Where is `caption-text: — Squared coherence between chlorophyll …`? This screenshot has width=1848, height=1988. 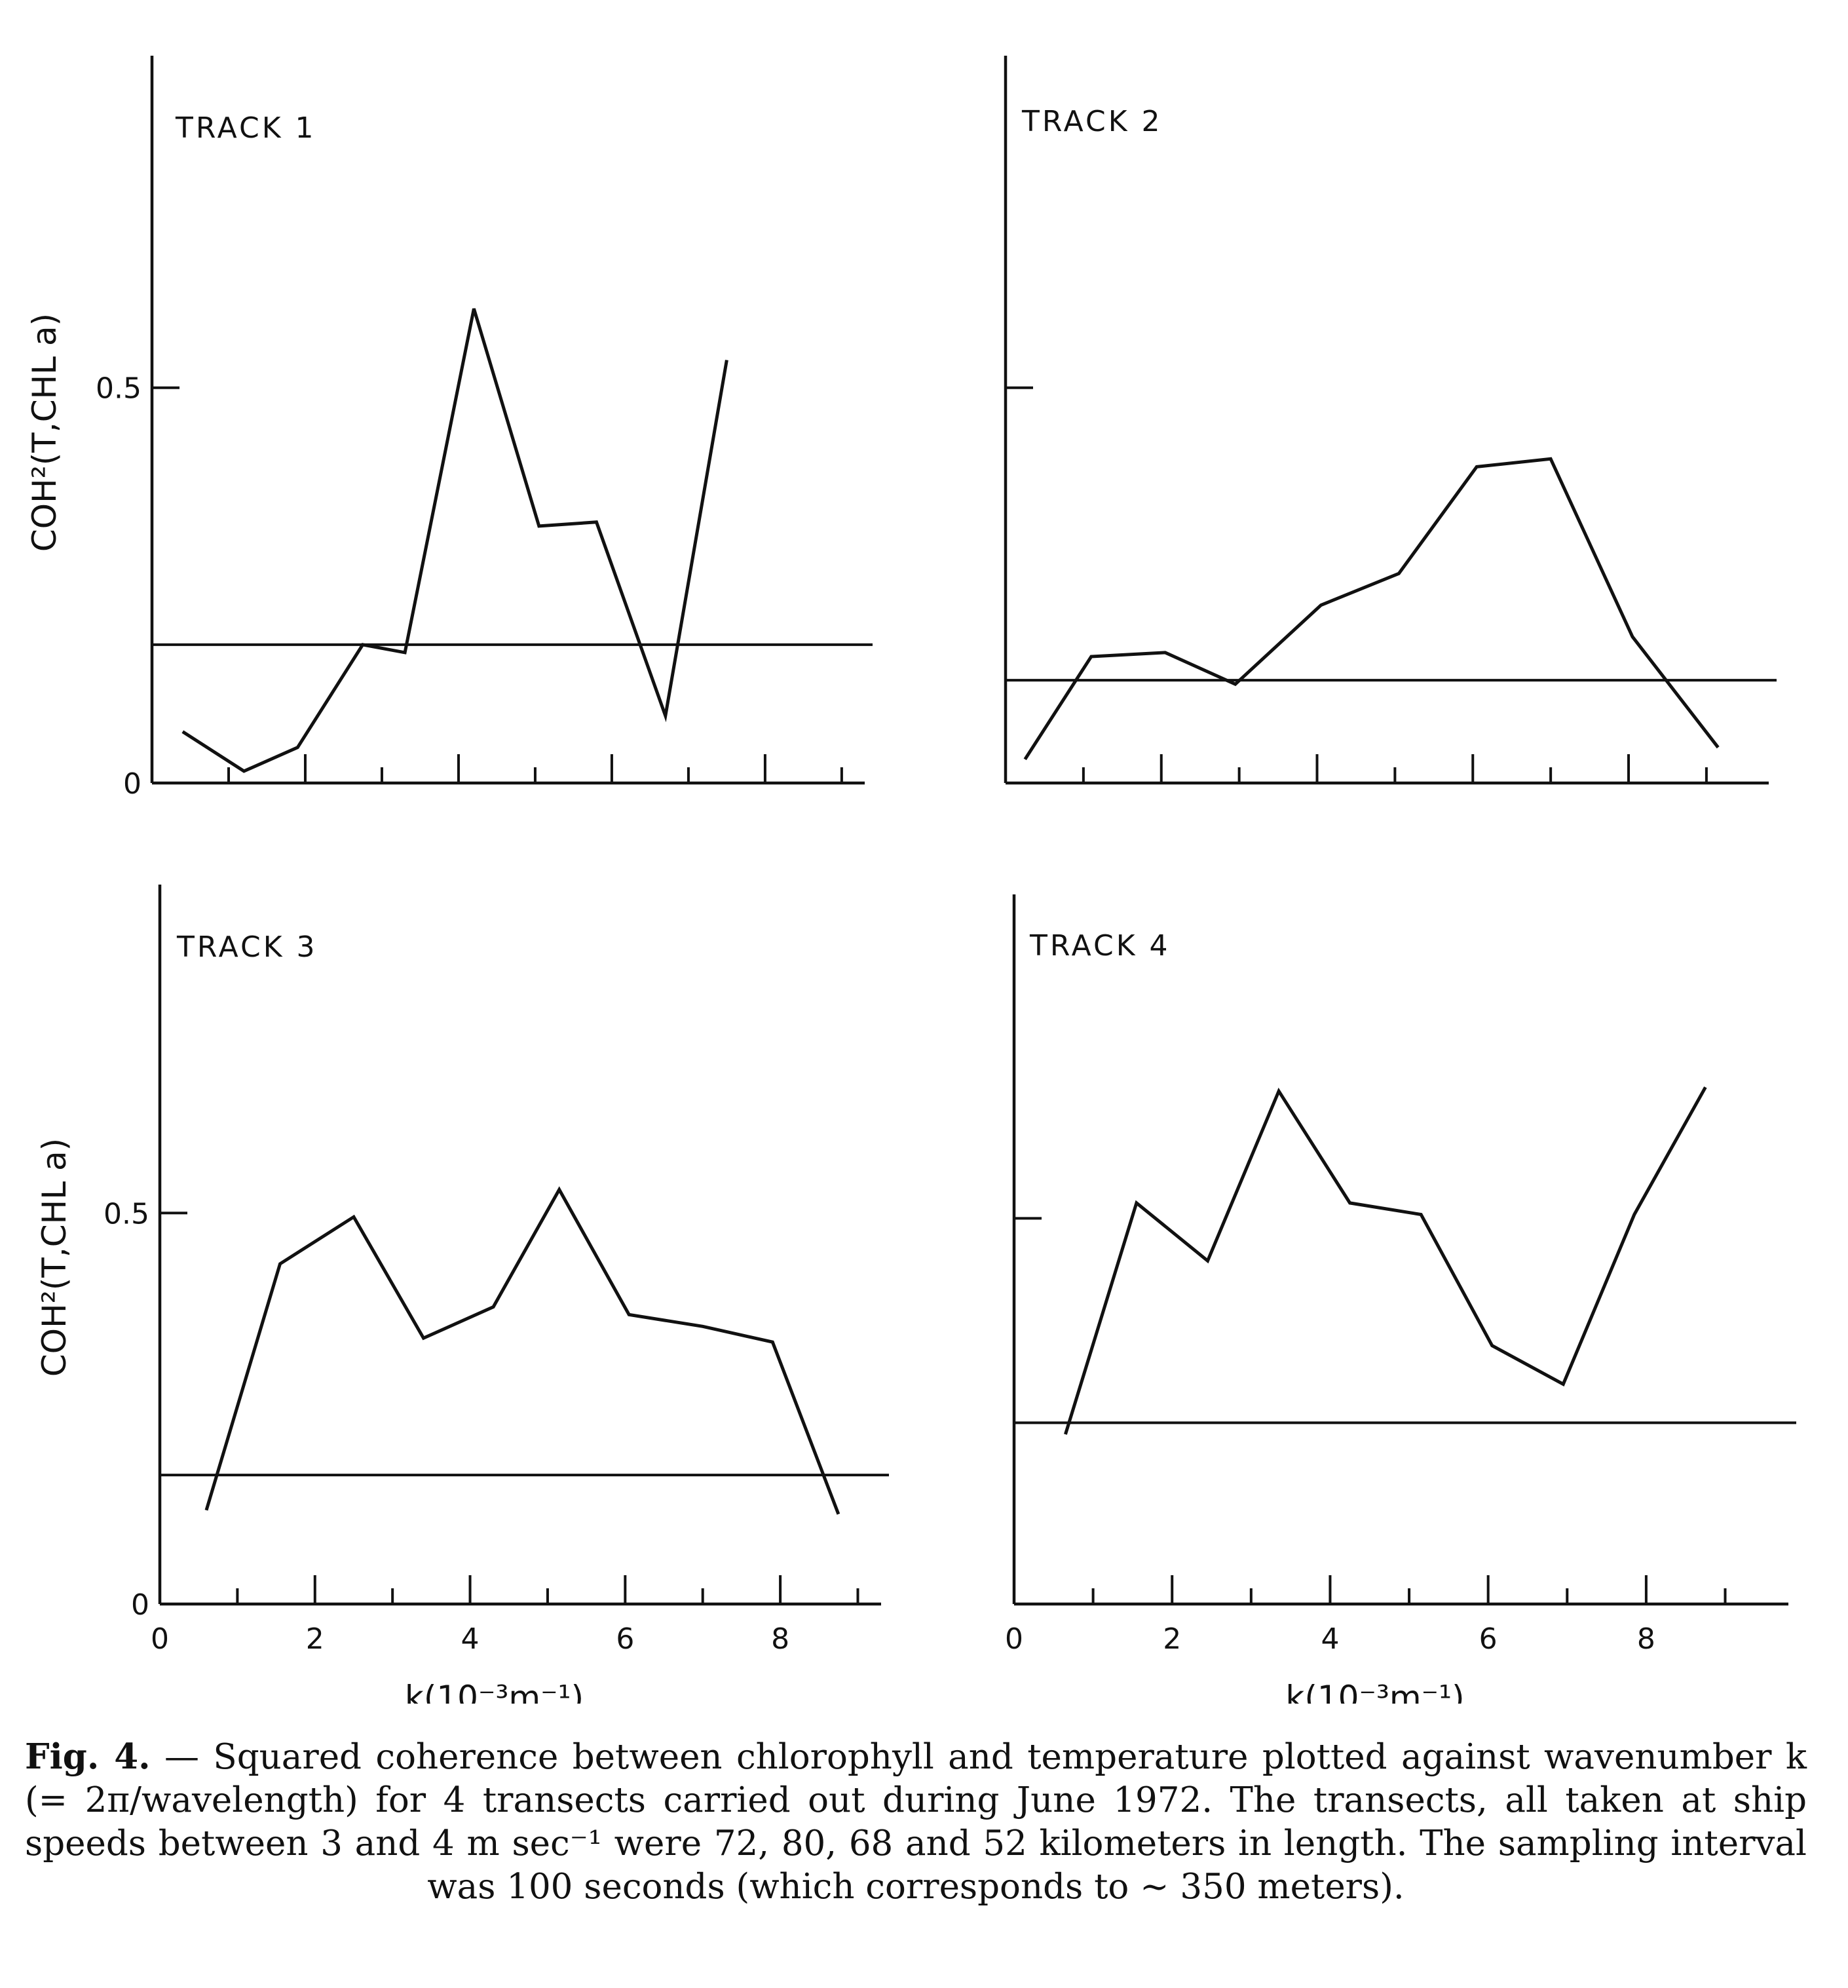
caption-text: — Squared coherence between chlorophyll … is located at coordinates (916, 1822).